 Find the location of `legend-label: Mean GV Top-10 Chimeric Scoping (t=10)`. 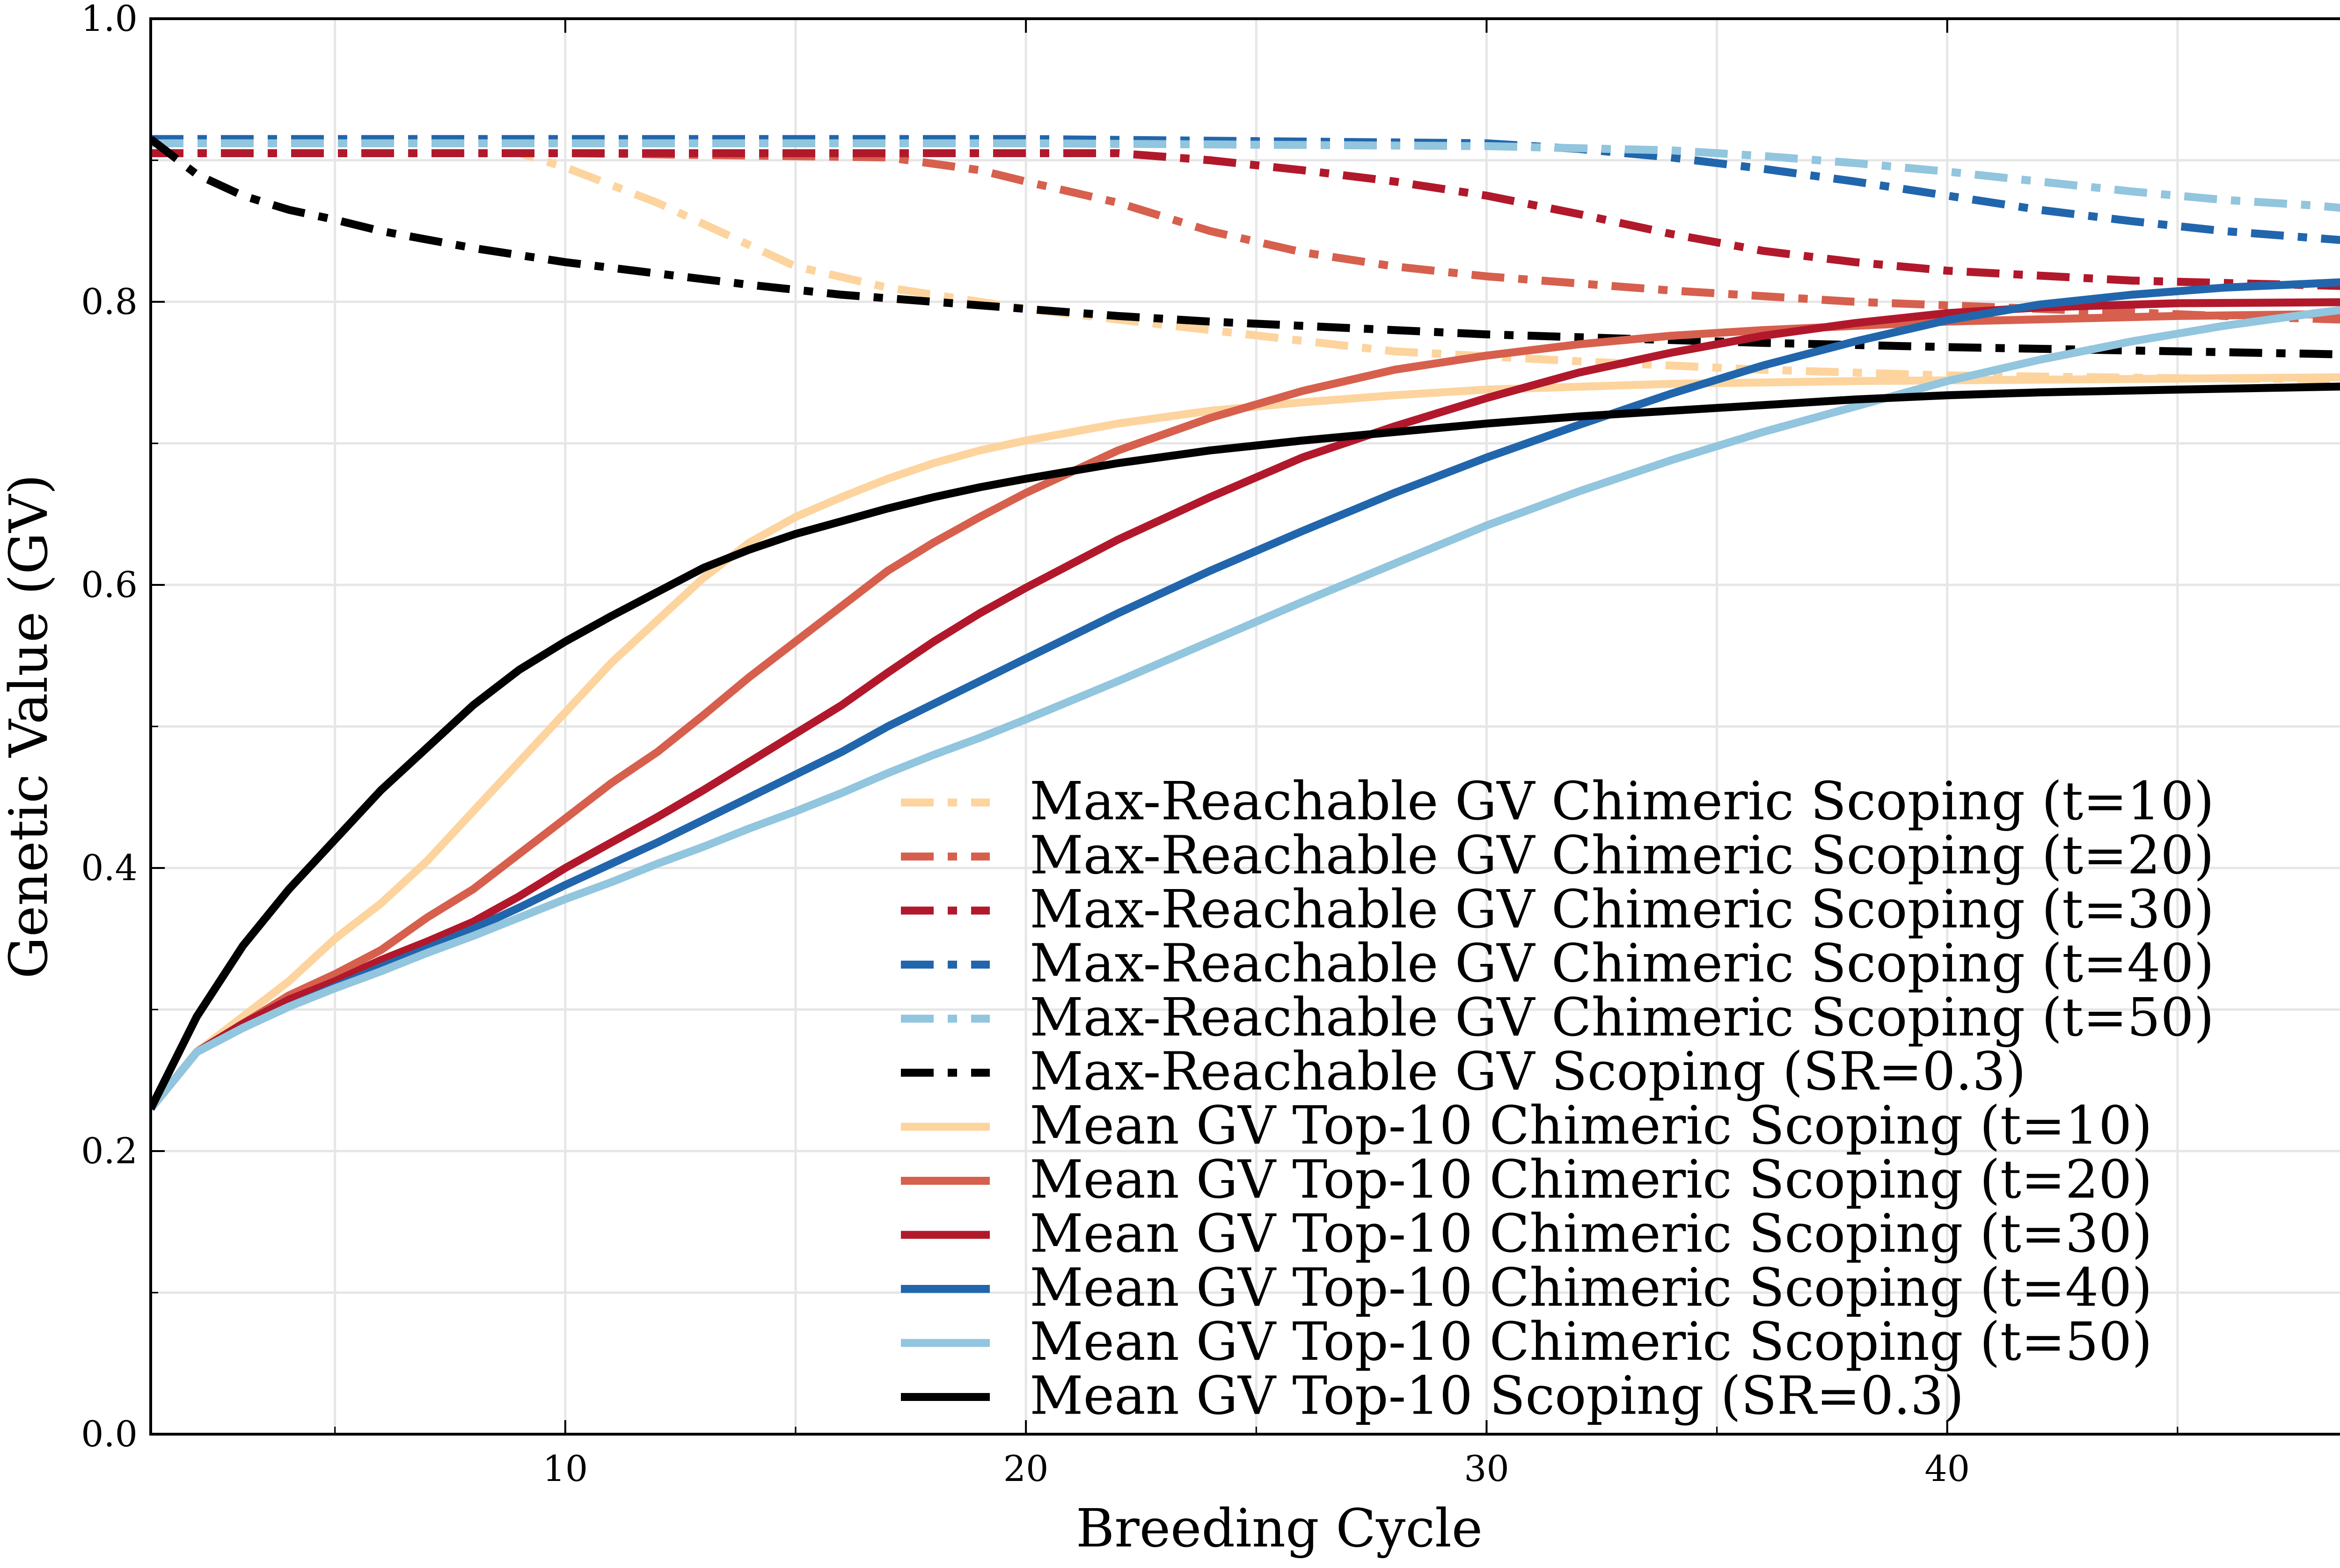

legend-label: Mean GV Top-10 Chimeric Scoping (t=10) is located at coordinates (1591, 1125).